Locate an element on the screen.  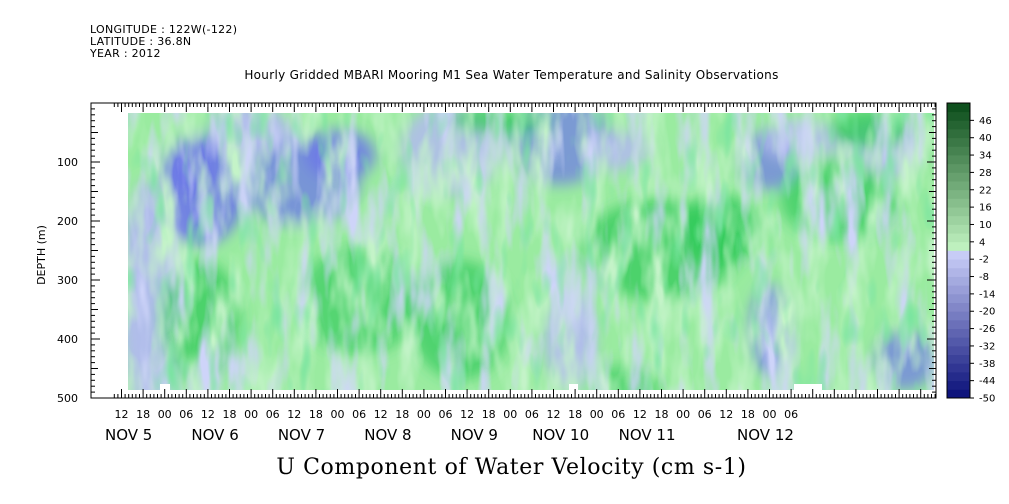
x-day-label: NOV 8 is located at coordinates (387, 435).